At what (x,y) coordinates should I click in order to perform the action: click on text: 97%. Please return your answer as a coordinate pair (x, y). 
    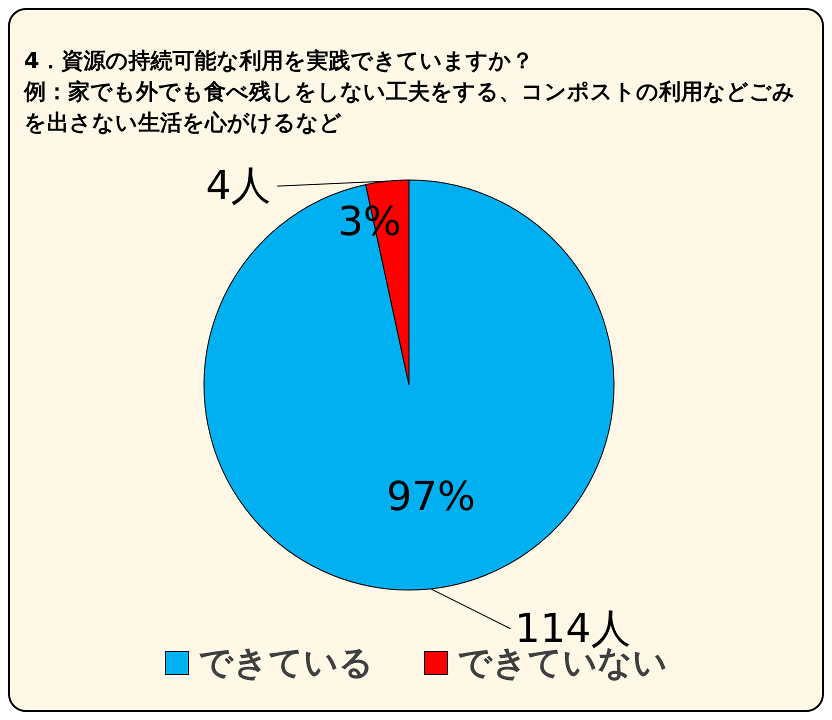
    Looking at the image, I should click on (431, 497).